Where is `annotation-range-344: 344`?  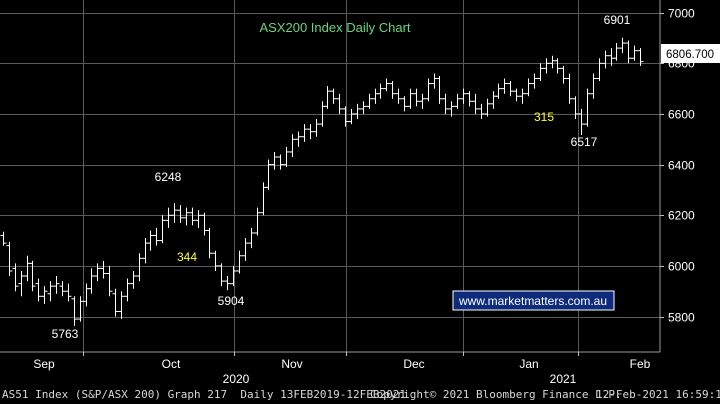 annotation-range-344: 344 is located at coordinates (187, 257).